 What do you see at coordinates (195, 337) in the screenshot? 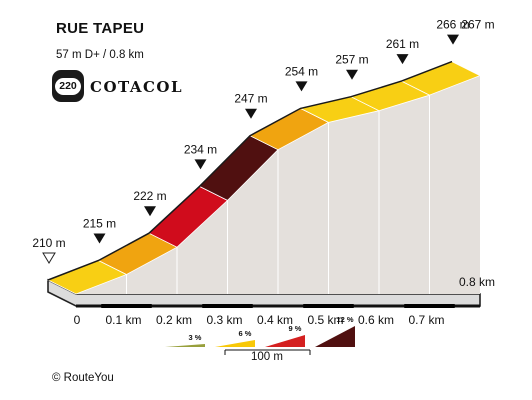
I see `legend-grade-label: 3 %` at bounding box center [195, 337].